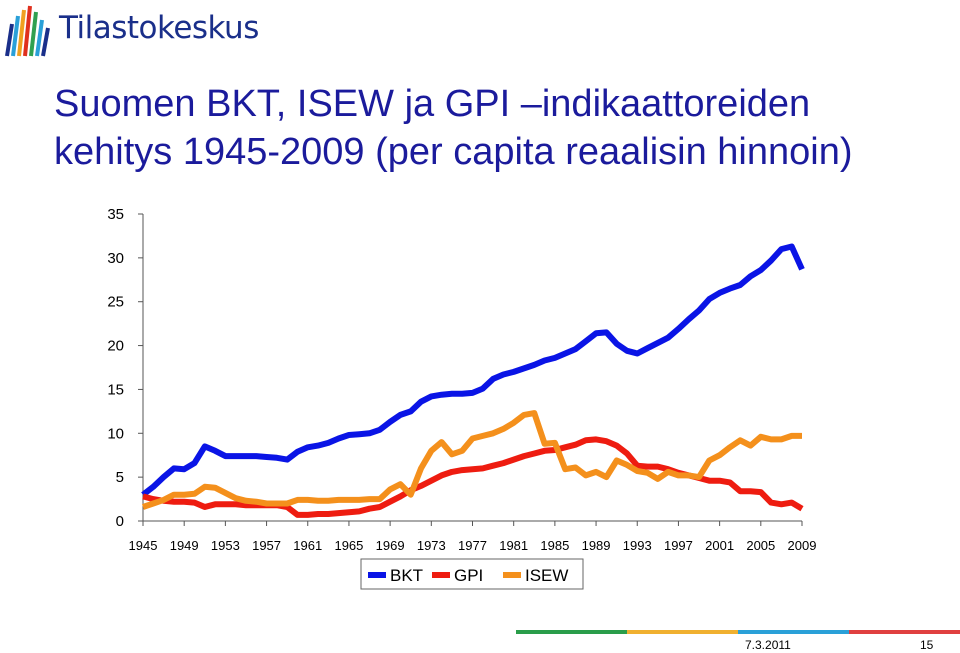 The height and width of the screenshot is (653, 960). Describe the element at coordinates (513, 545) in the screenshot. I see `x-tick-label: 1981` at that location.